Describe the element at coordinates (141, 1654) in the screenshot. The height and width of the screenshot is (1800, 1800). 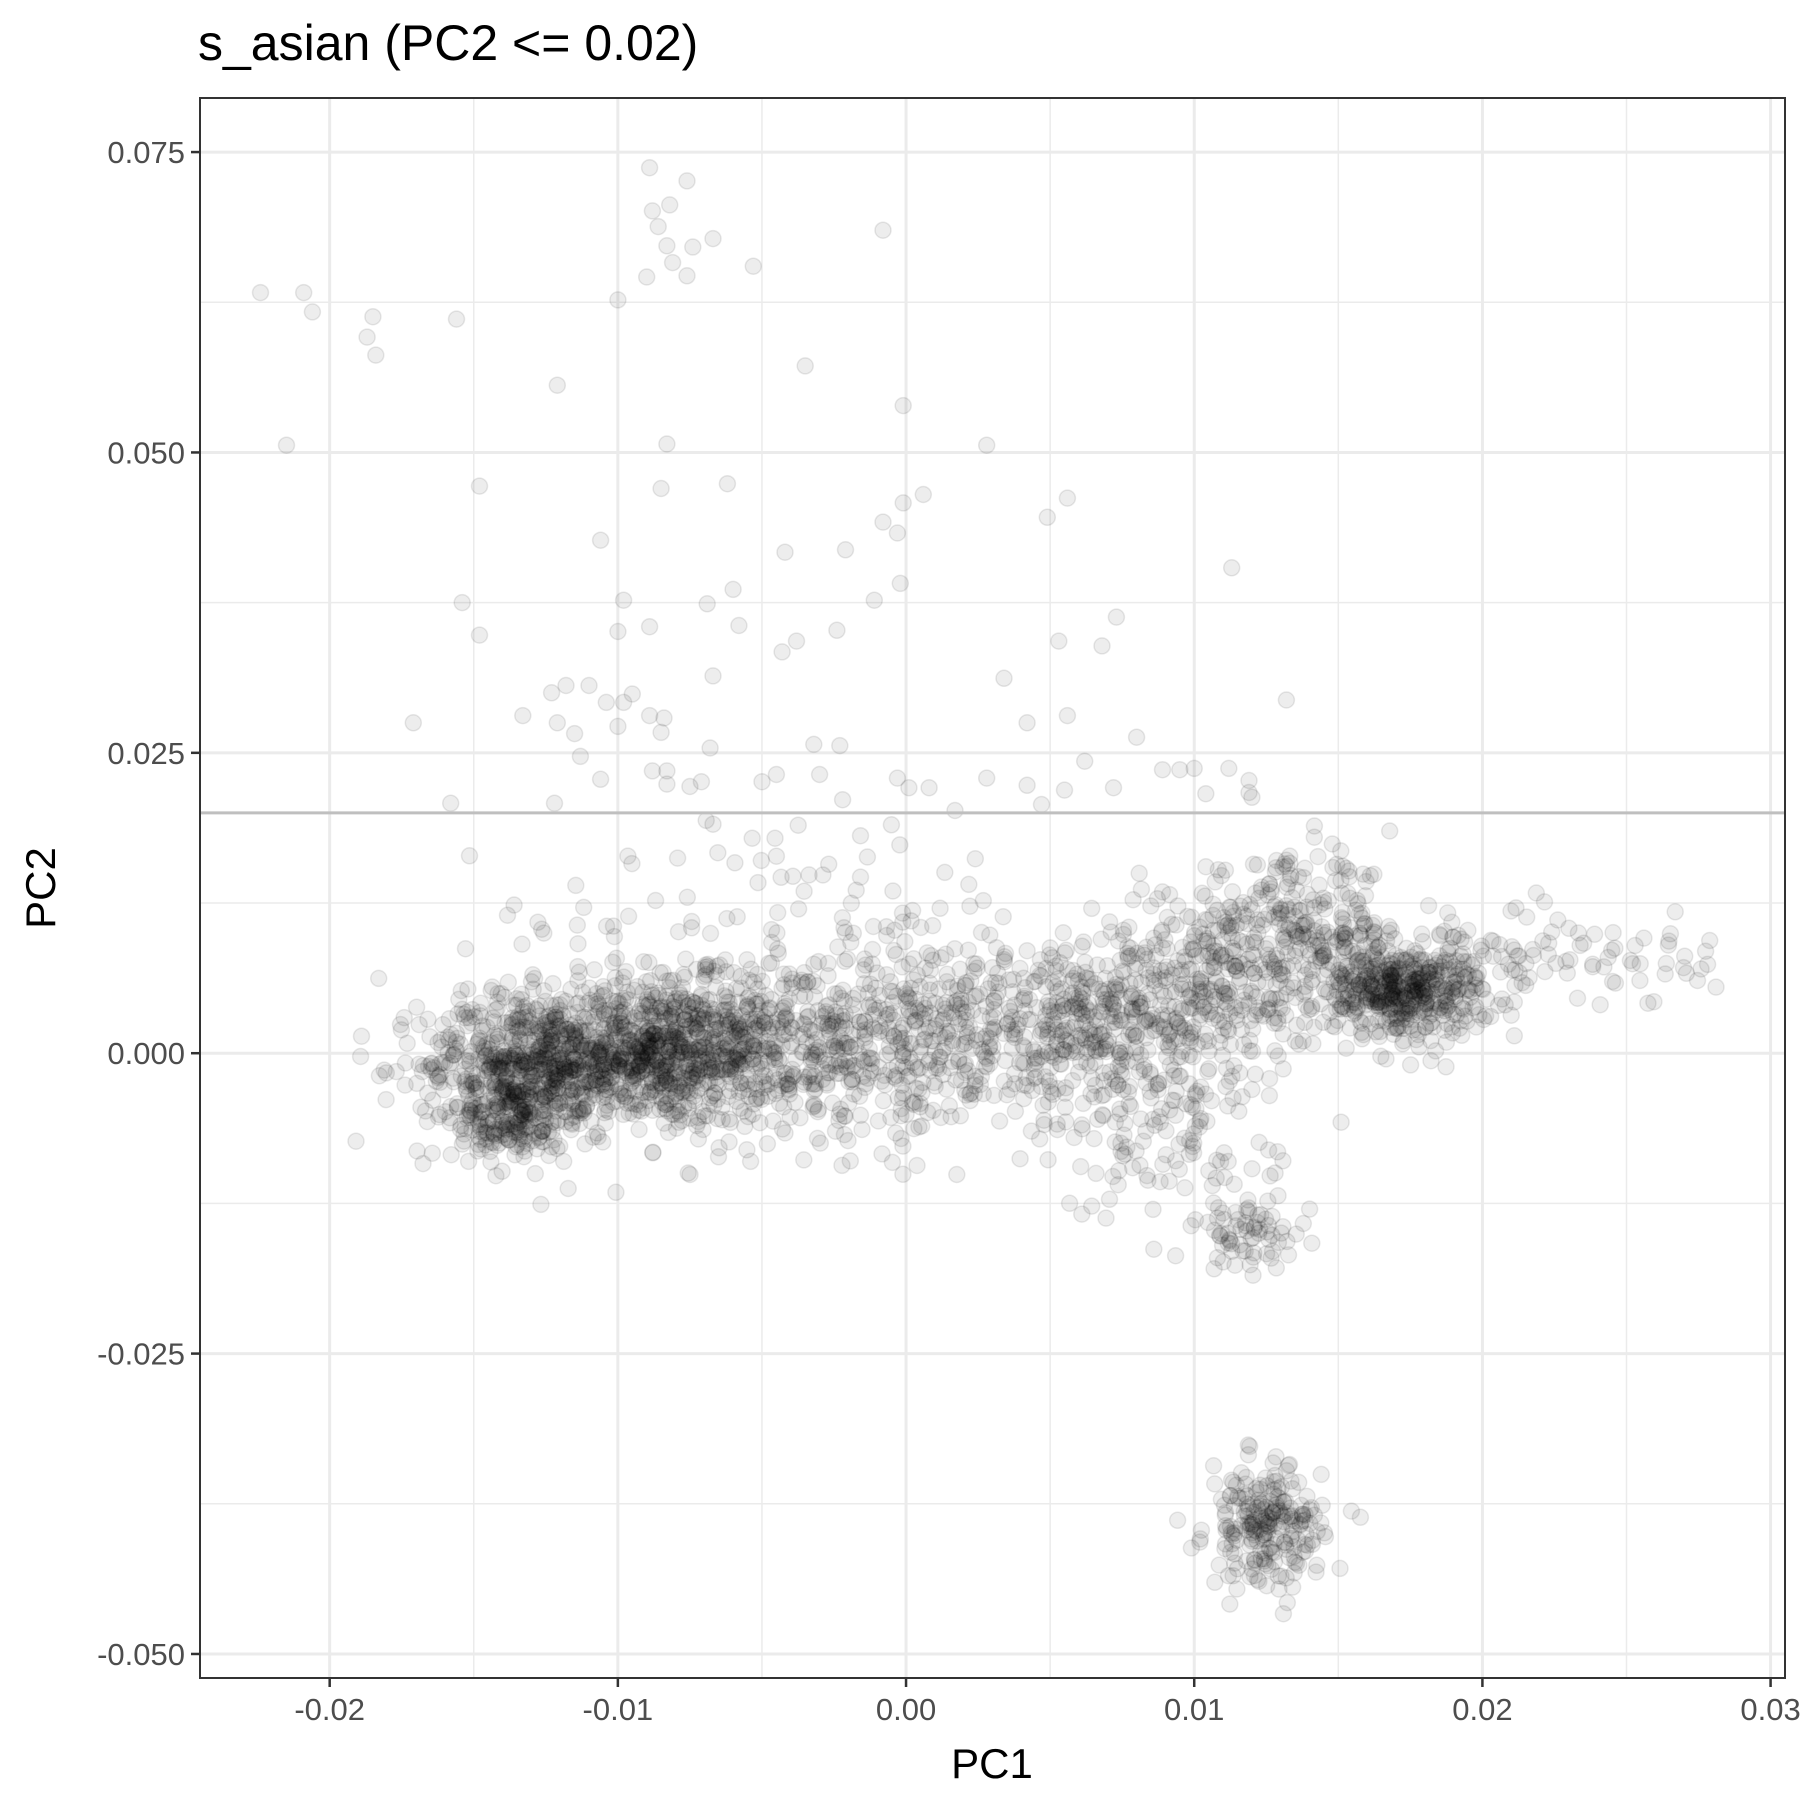
I see `y-tick-label: -0.050` at that location.